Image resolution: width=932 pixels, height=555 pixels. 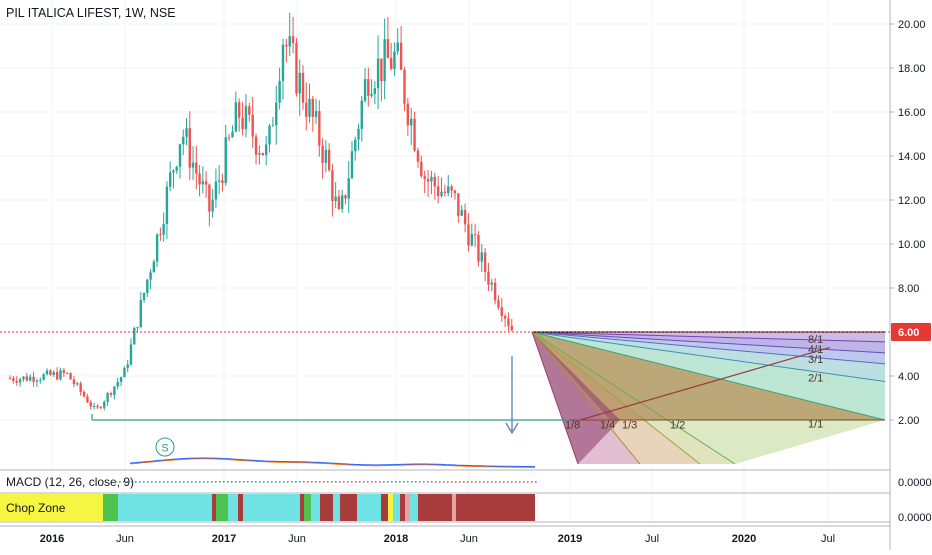 I want to click on time-tick-label: 2020, so click(x=744, y=539).